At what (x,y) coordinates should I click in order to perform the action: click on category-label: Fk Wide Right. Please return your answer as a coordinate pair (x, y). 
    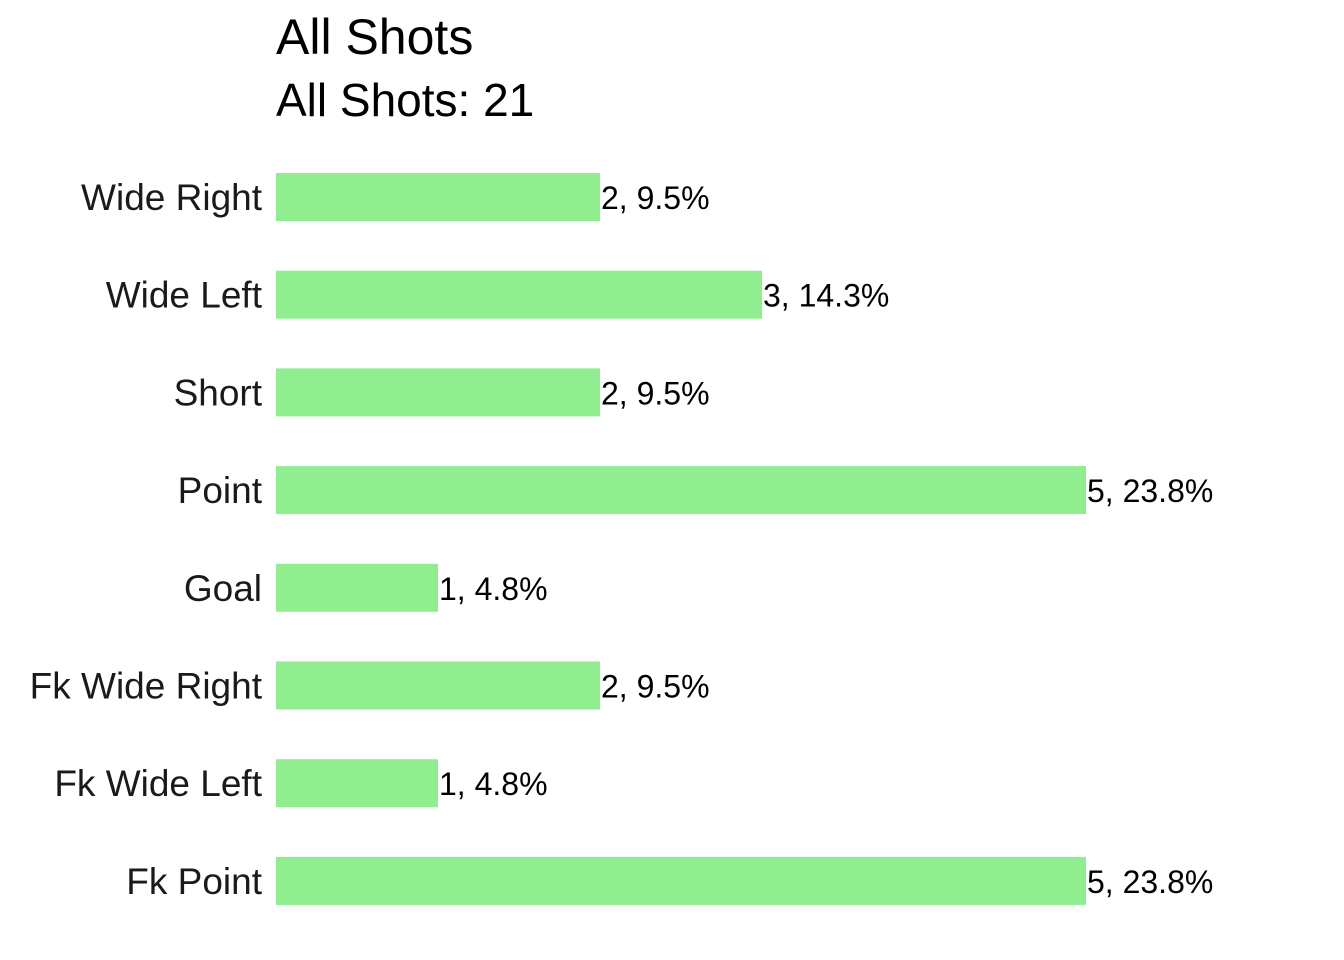
    Looking at the image, I should click on (146, 686).